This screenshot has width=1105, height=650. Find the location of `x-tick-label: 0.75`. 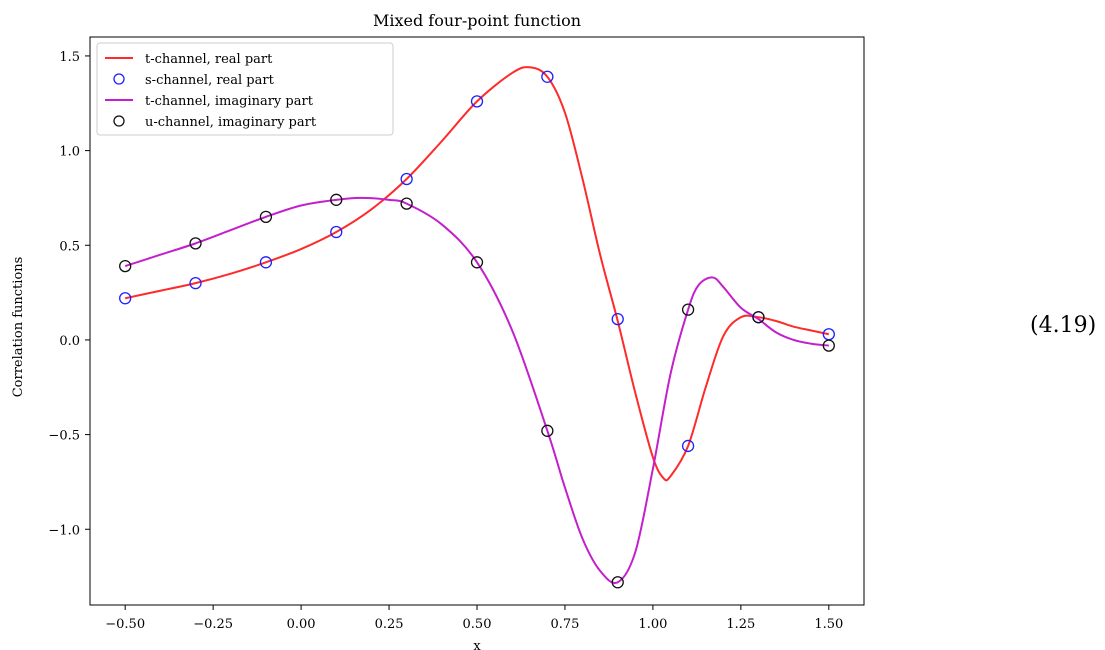

x-tick-label: 0.75 is located at coordinates (564, 624).